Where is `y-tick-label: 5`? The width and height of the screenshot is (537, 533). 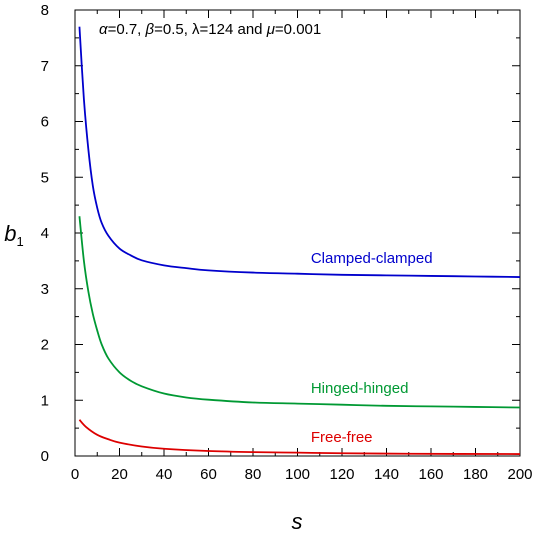
y-tick-label: 5 is located at coordinates (45, 177).